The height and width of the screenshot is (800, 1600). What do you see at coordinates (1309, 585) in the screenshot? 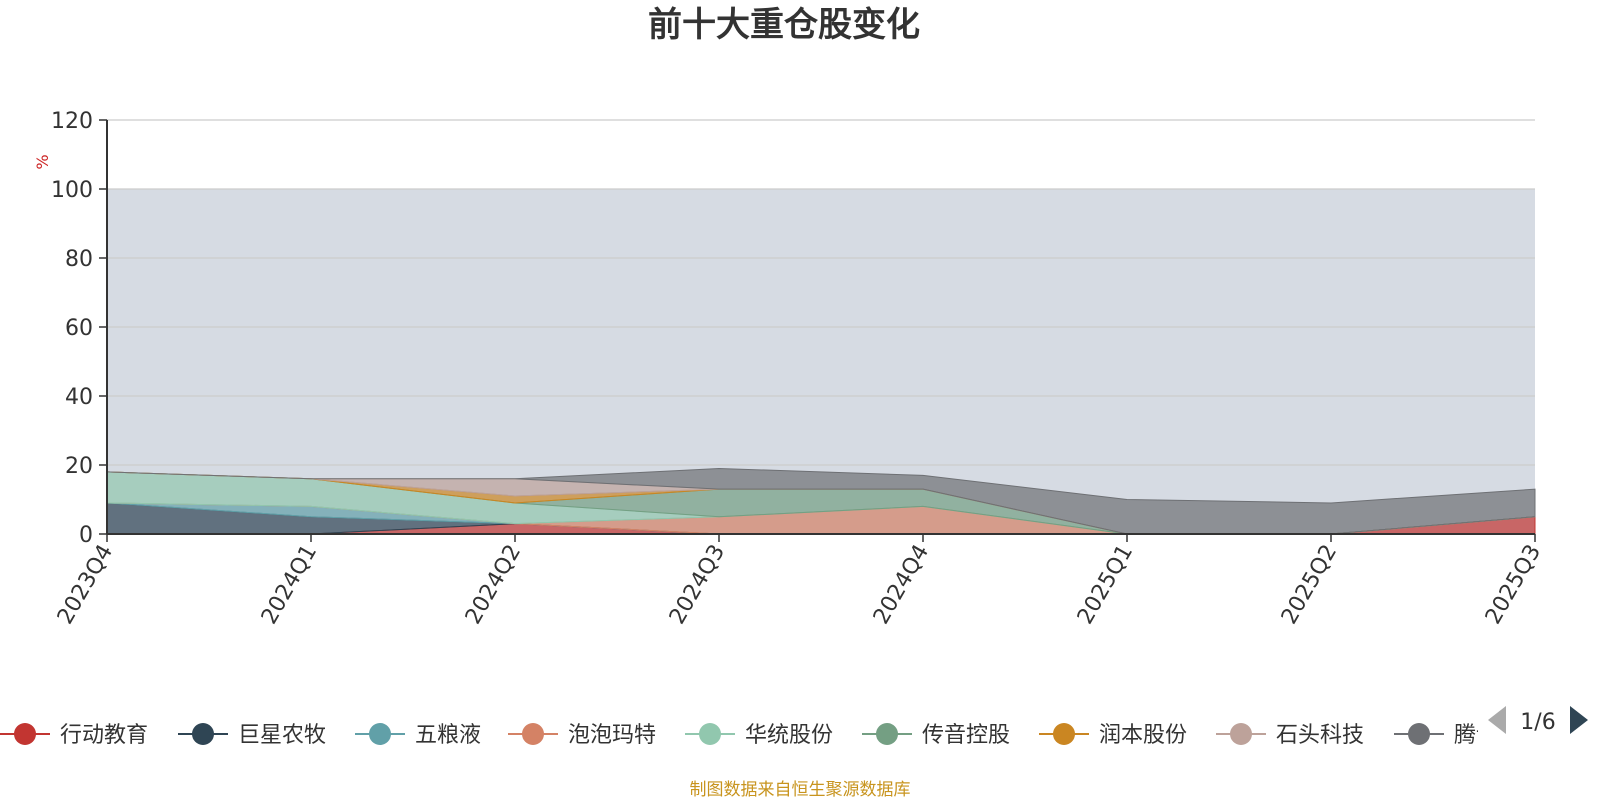
I see `x-tick-label: 2025Q2` at bounding box center [1309, 585].